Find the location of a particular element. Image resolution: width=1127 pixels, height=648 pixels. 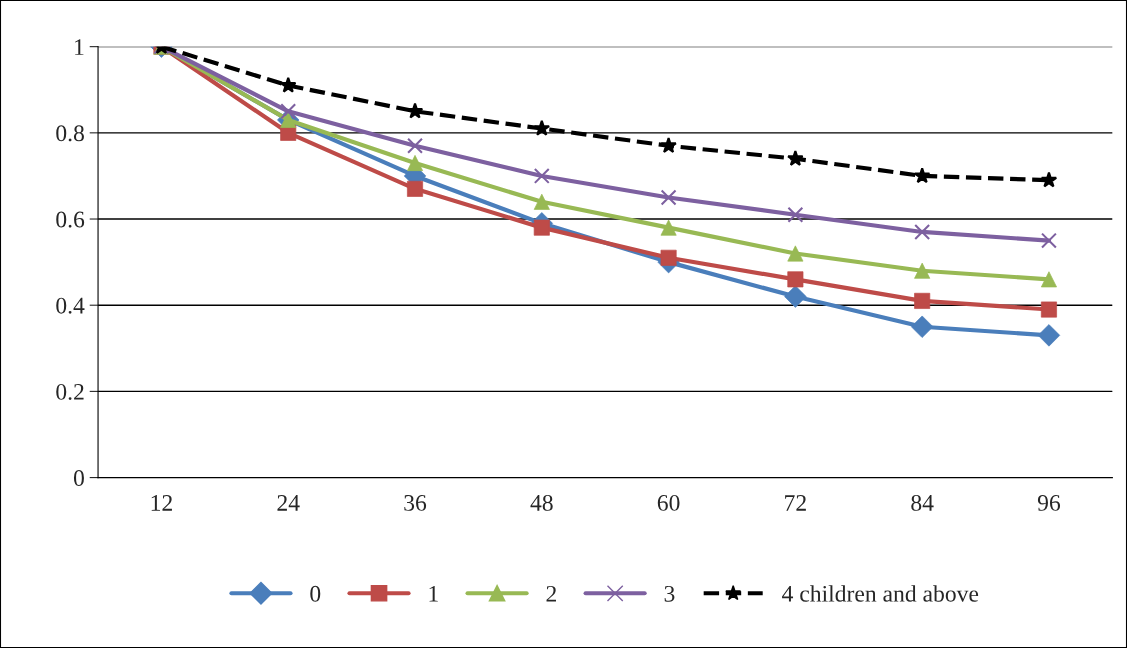

y-tick-label: 0.6 is located at coordinates (70, 219).